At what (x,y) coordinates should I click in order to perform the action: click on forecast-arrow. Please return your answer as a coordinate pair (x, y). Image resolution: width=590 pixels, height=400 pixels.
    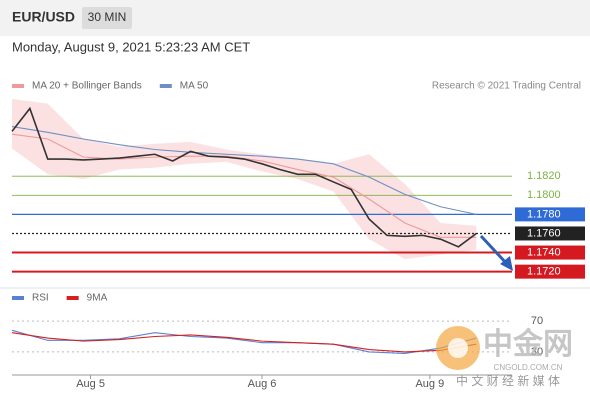
    Looking at the image, I should click on (494, 250).